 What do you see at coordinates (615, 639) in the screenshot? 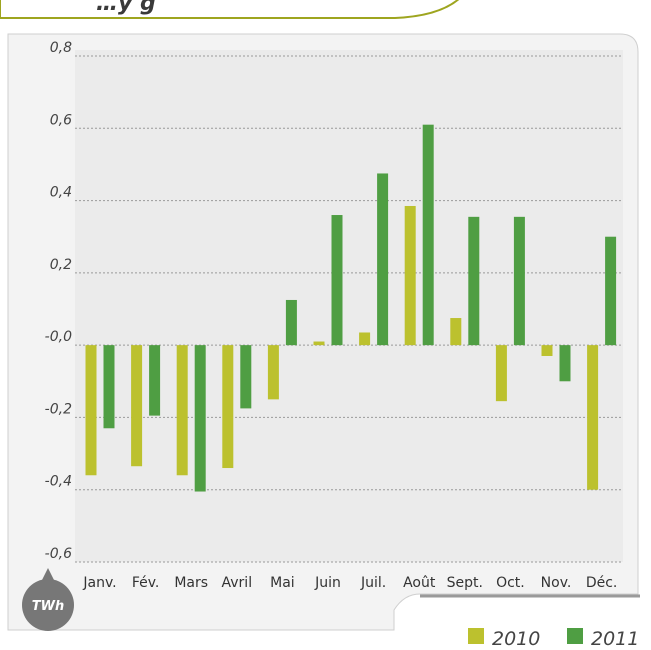
I see `legend-label-2011: 2011` at bounding box center [615, 639].